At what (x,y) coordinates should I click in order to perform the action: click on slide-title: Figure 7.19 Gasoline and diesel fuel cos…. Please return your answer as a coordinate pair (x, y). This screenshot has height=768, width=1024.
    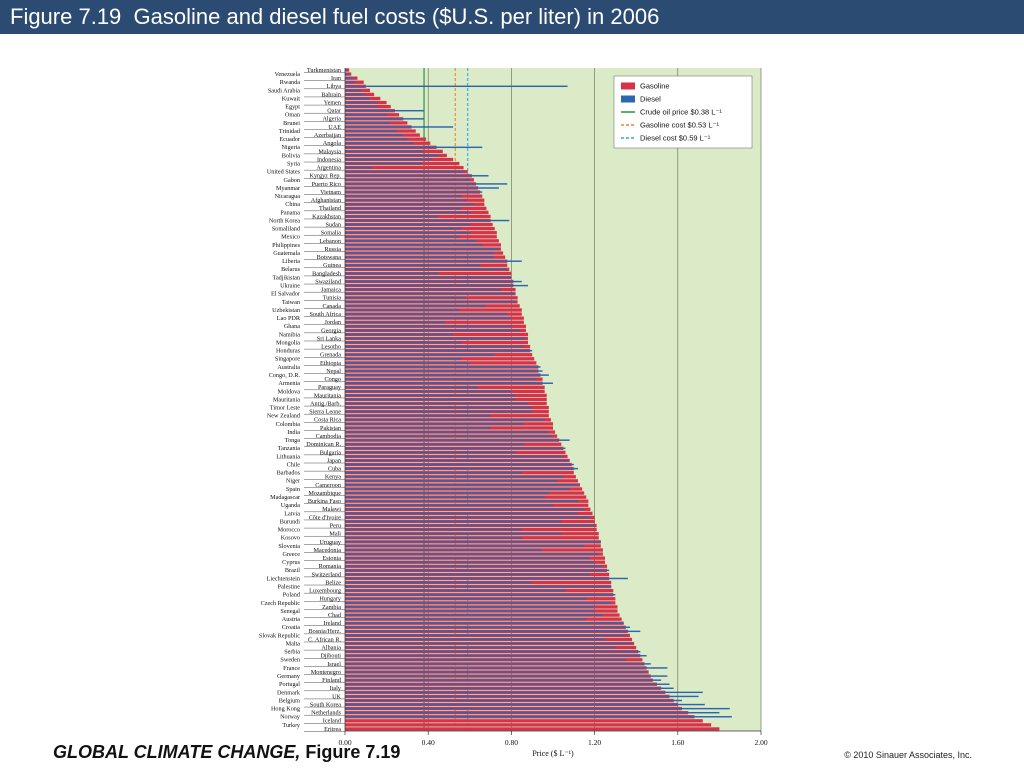
    Looking at the image, I should click on (335, 16).